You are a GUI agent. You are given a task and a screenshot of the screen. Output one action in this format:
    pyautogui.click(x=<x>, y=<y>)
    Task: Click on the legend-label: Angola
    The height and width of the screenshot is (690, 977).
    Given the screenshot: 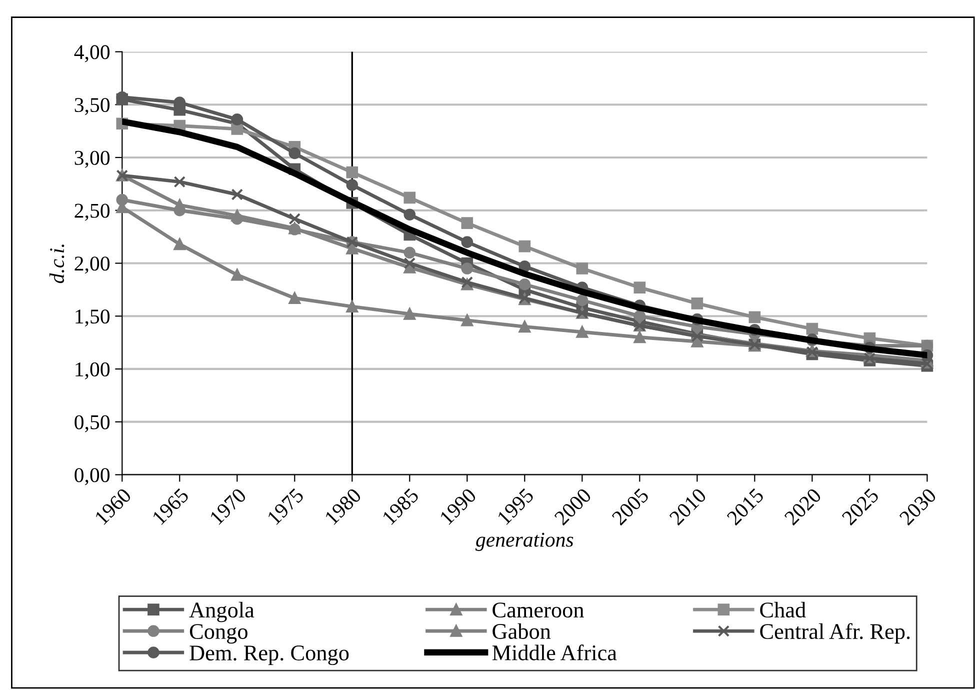 What is the action you would take?
    pyautogui.click(x=221, y=612)
    